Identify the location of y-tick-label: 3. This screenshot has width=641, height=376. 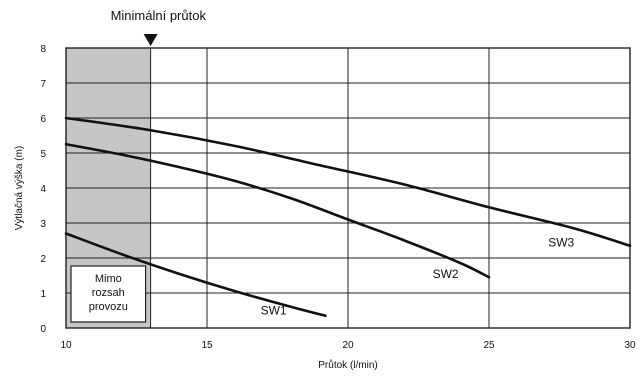
(43, 224).